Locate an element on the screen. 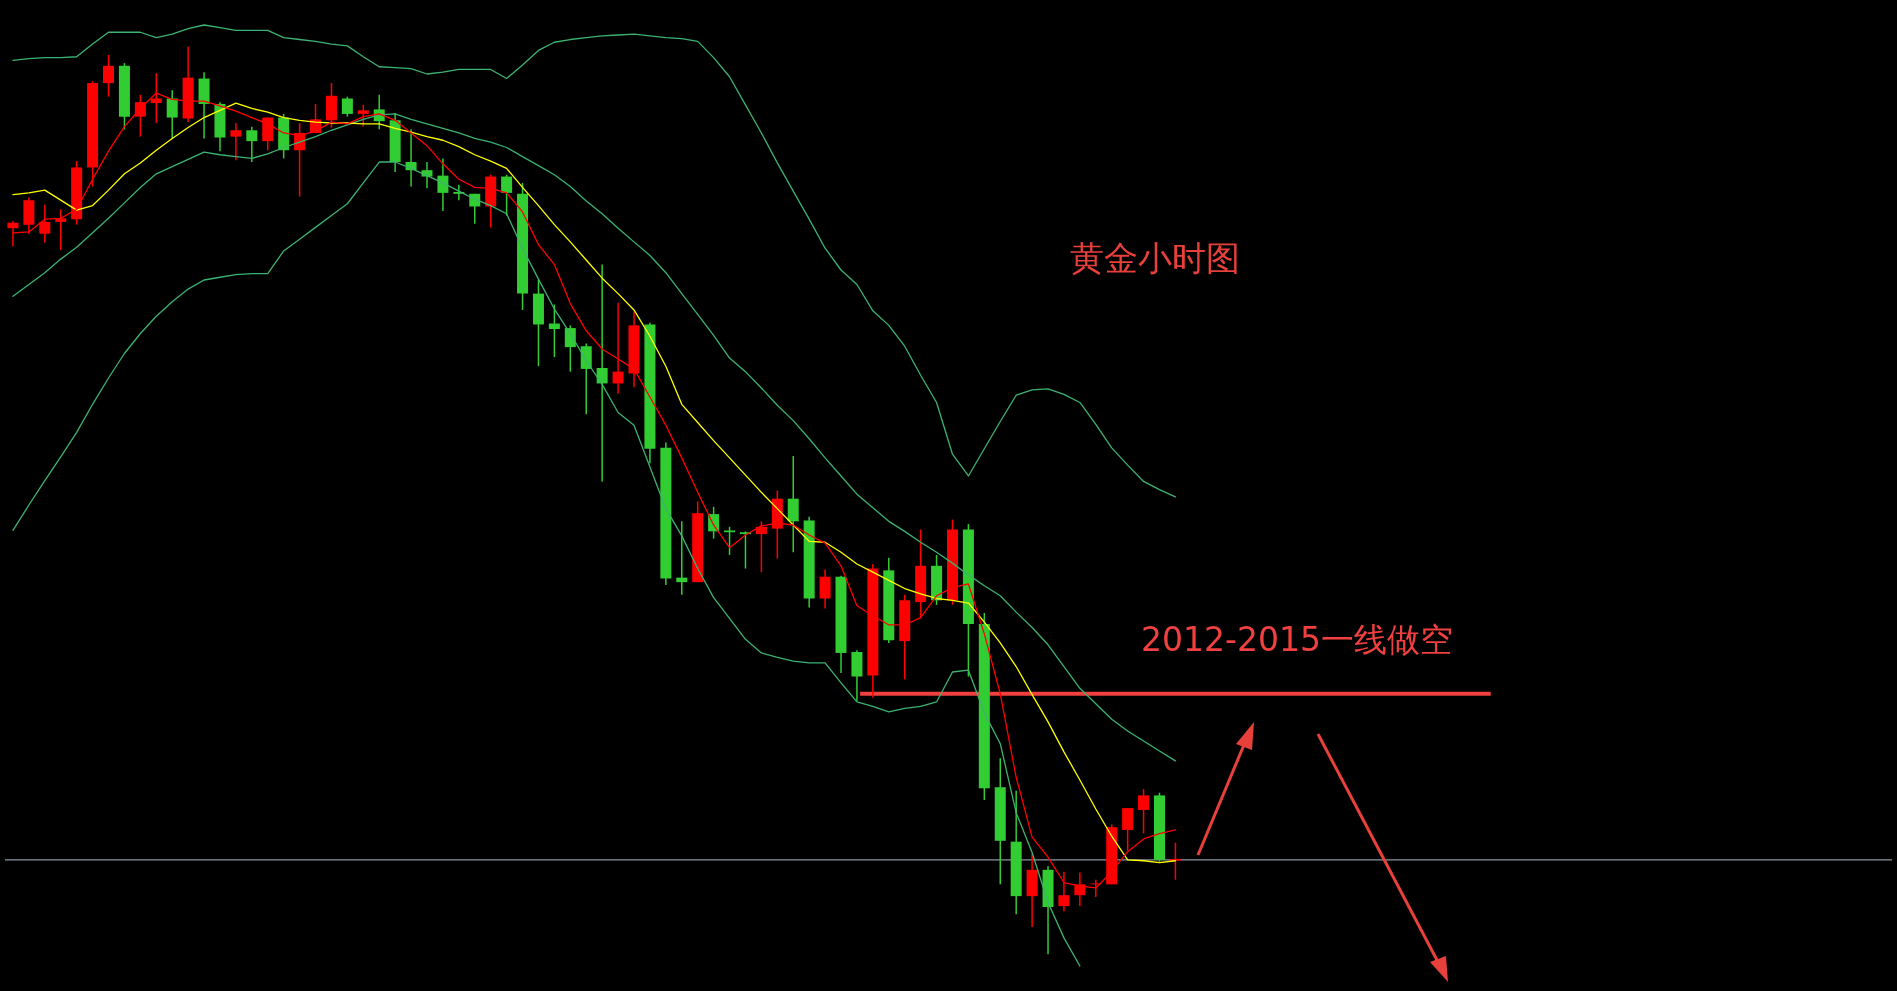  text: 黄金小时图 is located at coordinates (1155, 258).